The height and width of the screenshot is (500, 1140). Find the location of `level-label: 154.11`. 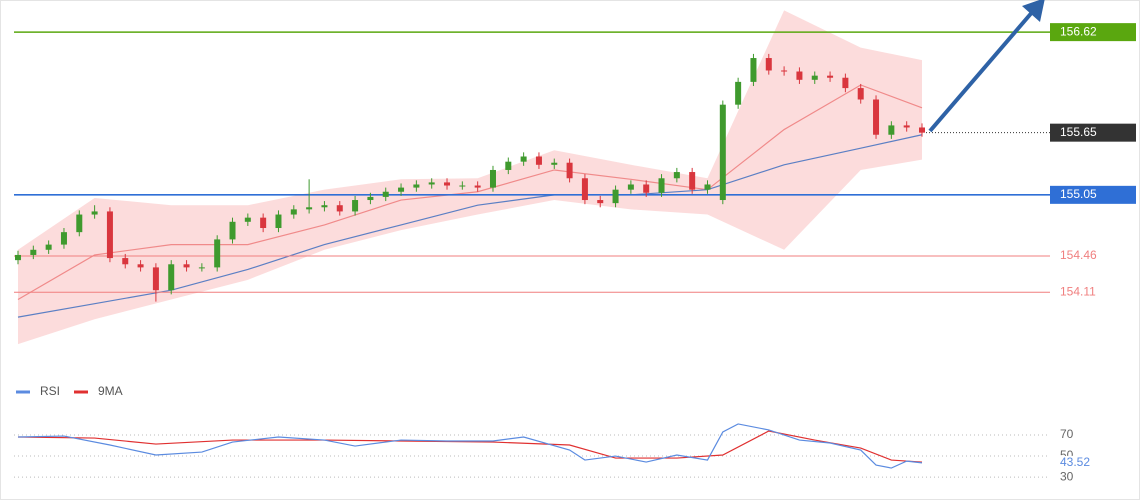

level-label: 154.11 is located at coordinates (1078, 291).